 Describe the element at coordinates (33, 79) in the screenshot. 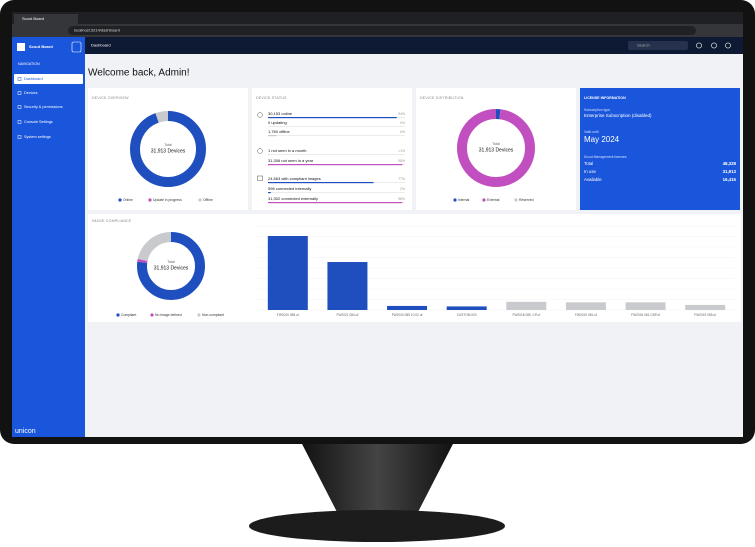

I see `nav-item: Dashboard` at that location.